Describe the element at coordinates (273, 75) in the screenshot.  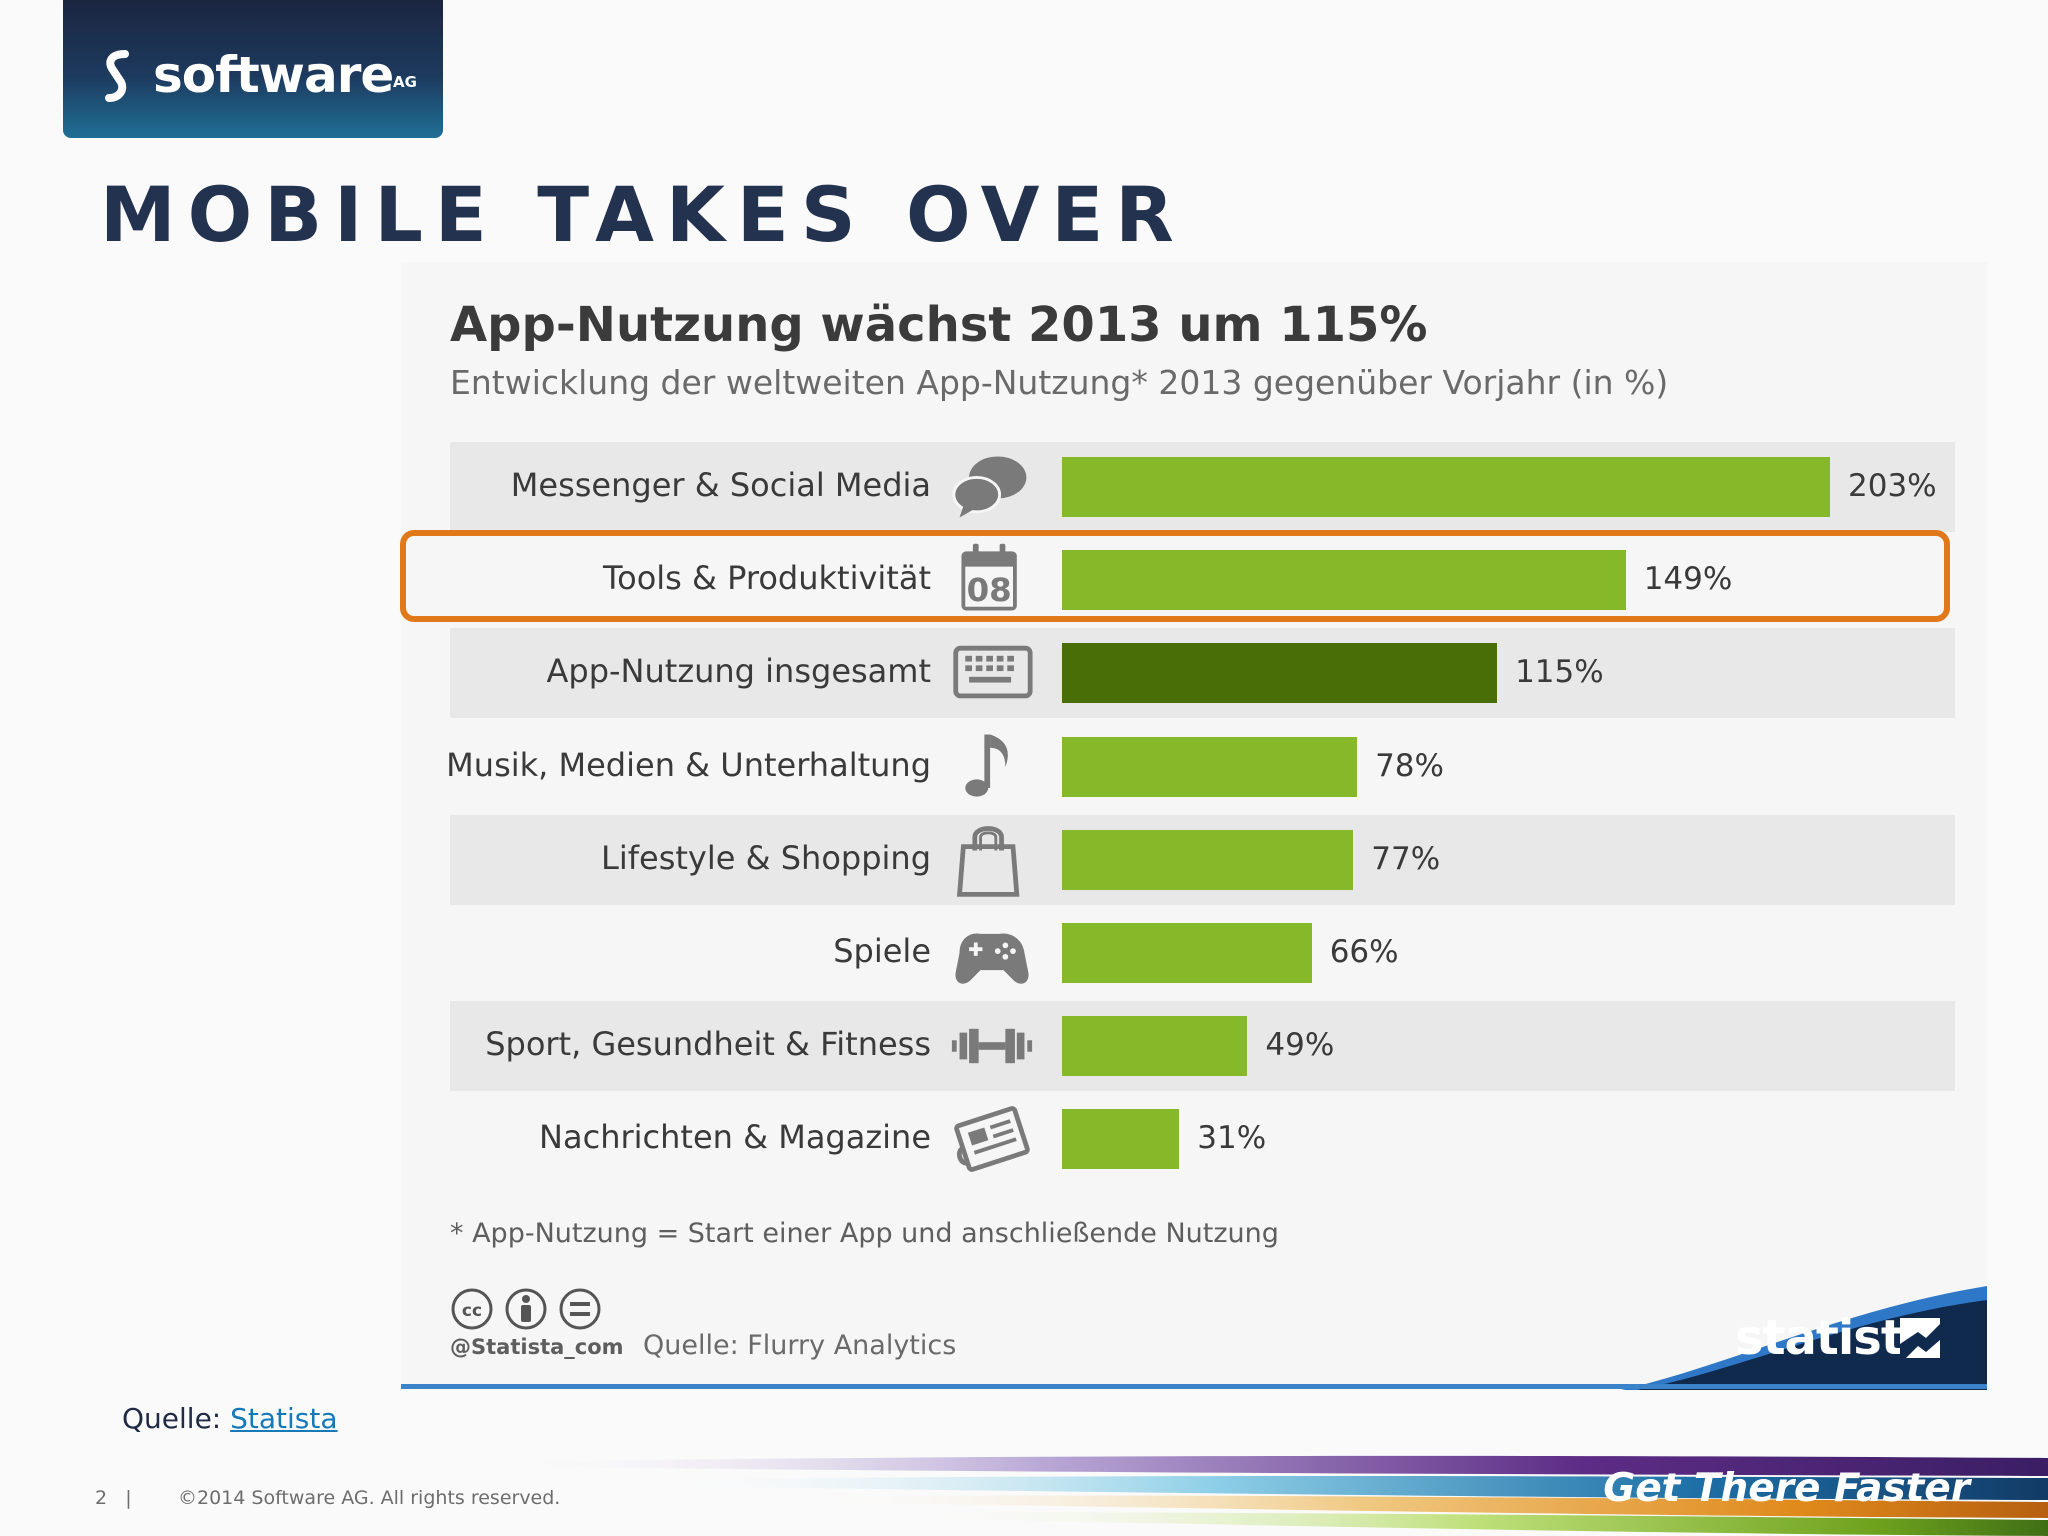
I see `logo-text: software` at that location.